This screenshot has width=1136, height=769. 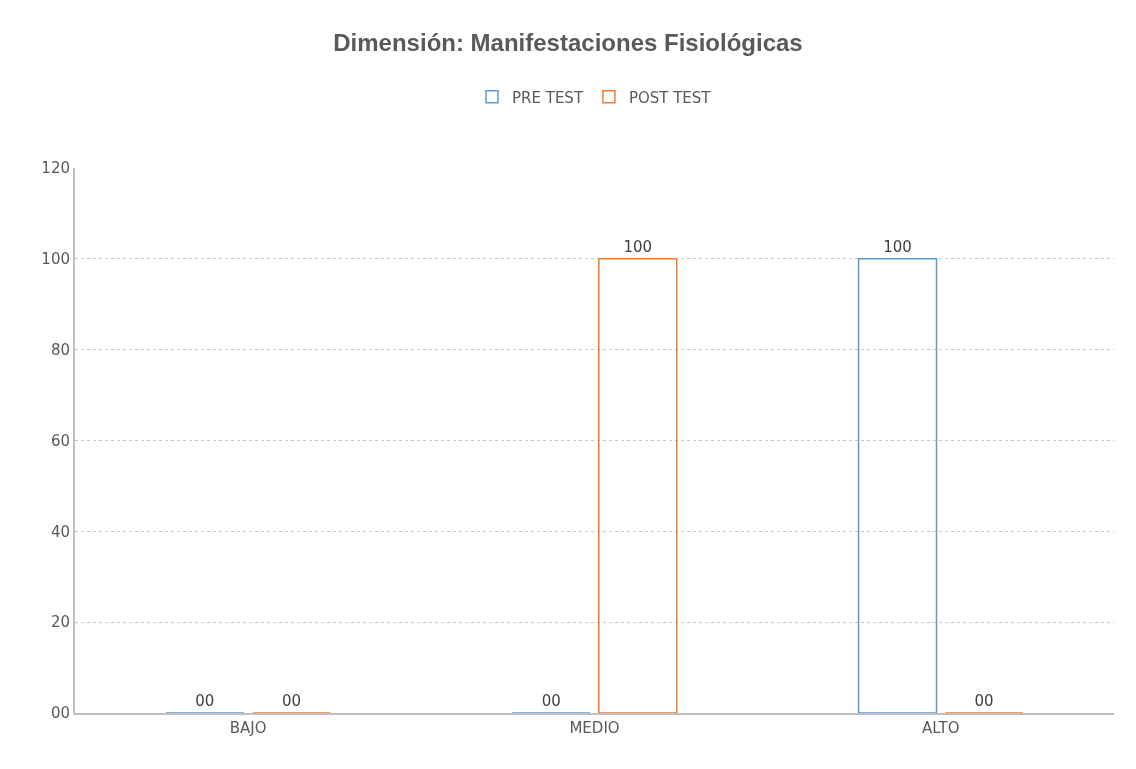 What do you see at coordinates (670, 97) in the screenshot?
I see `legend-label: POST TEST` at bounding box center [670, 97].